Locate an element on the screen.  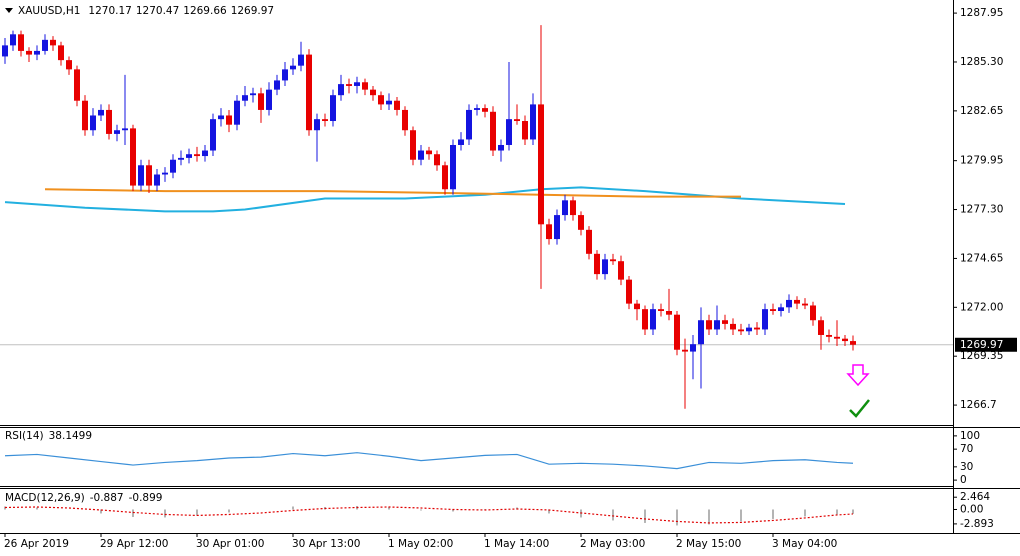
current-price-label: 1269.97 is located at coordinates (981, 345).